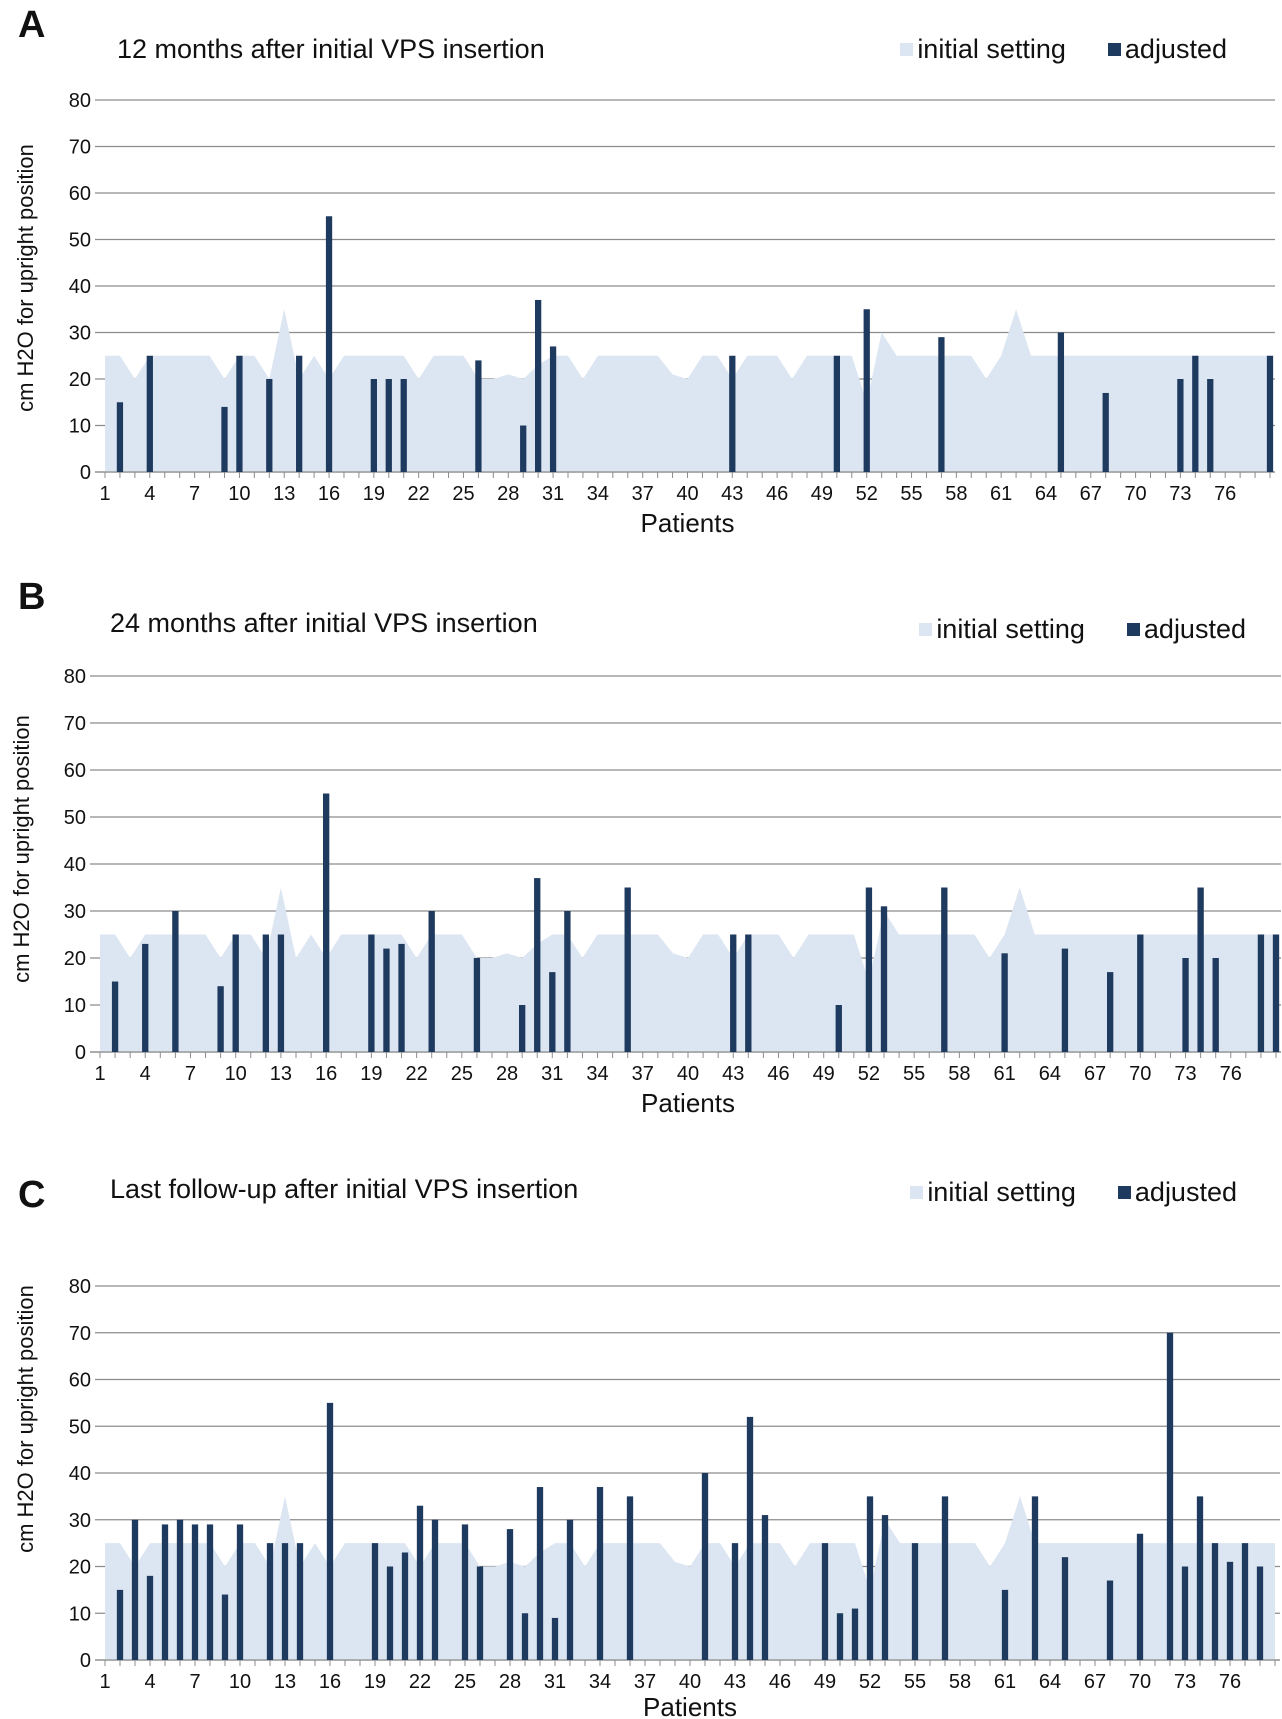 This screenshot has width=1282, height=1719. I want to click on x-tick-label: 46, so click(778, 1074).